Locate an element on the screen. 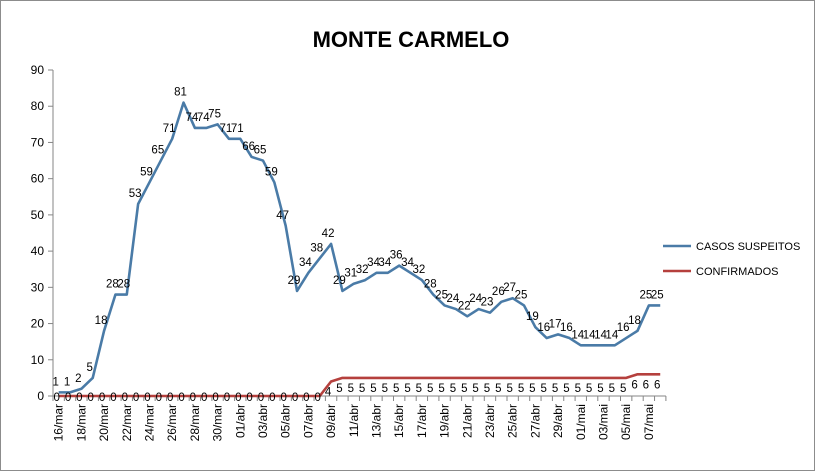  legend: CASOS SUSPEITOS CONFIRMADOS is located at coordinates (731, 259).